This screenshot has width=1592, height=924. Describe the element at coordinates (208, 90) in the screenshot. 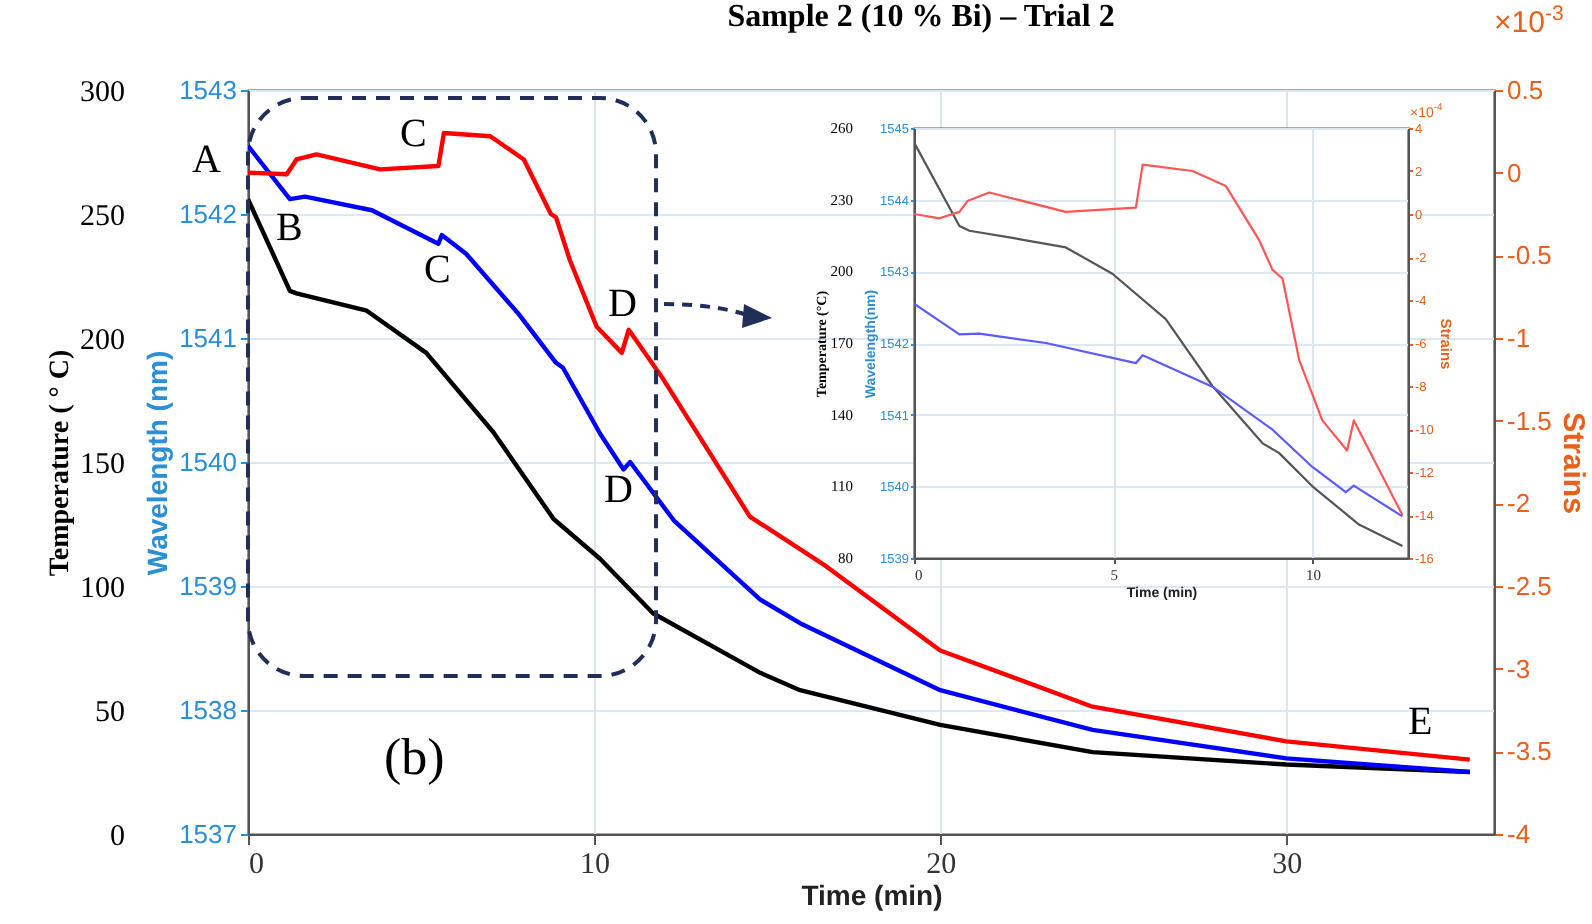

I see `y2-tick-label: 1543` at that location.